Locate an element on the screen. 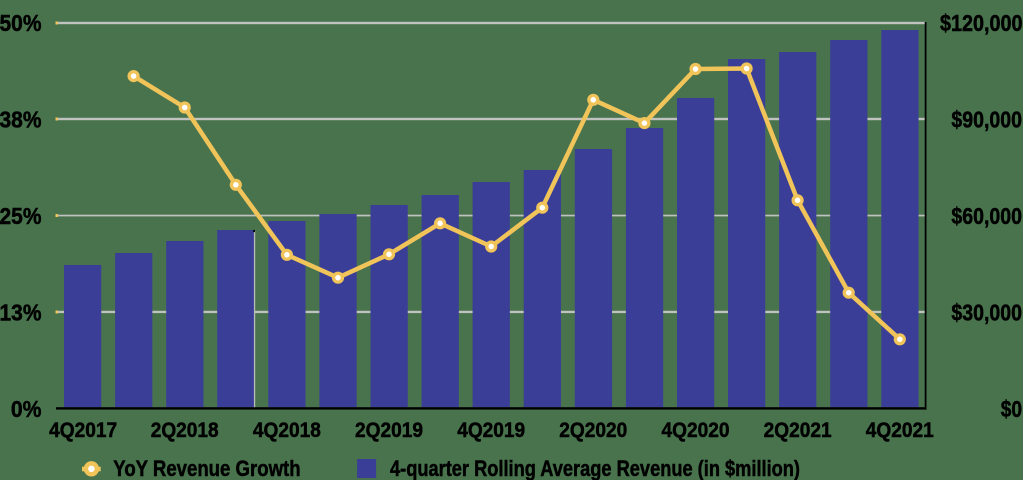 Image resolution: width=1023 pixels, height=480 pixels. svg-text: 4Q2017 is located at coordinates (83, 430).